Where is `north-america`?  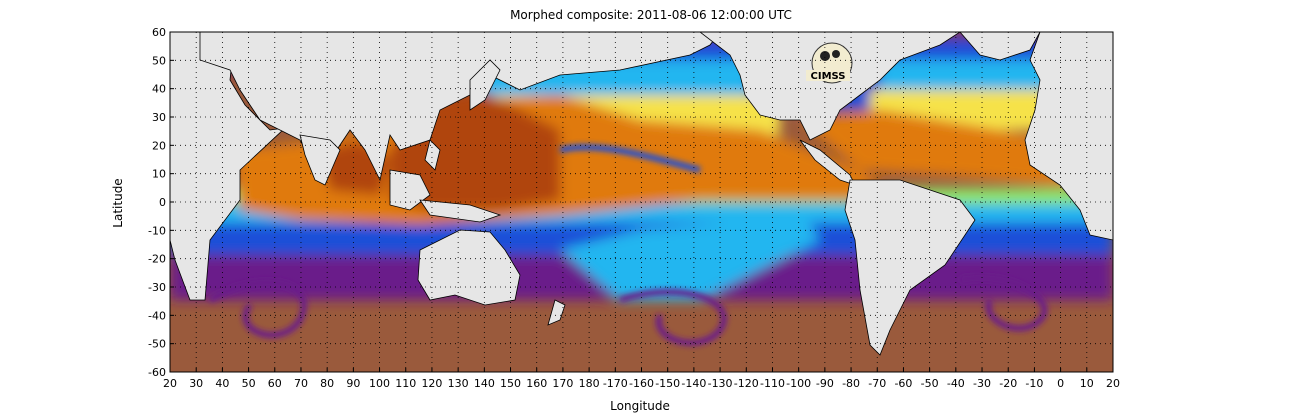
north-america is located at coordinates (830, 86).